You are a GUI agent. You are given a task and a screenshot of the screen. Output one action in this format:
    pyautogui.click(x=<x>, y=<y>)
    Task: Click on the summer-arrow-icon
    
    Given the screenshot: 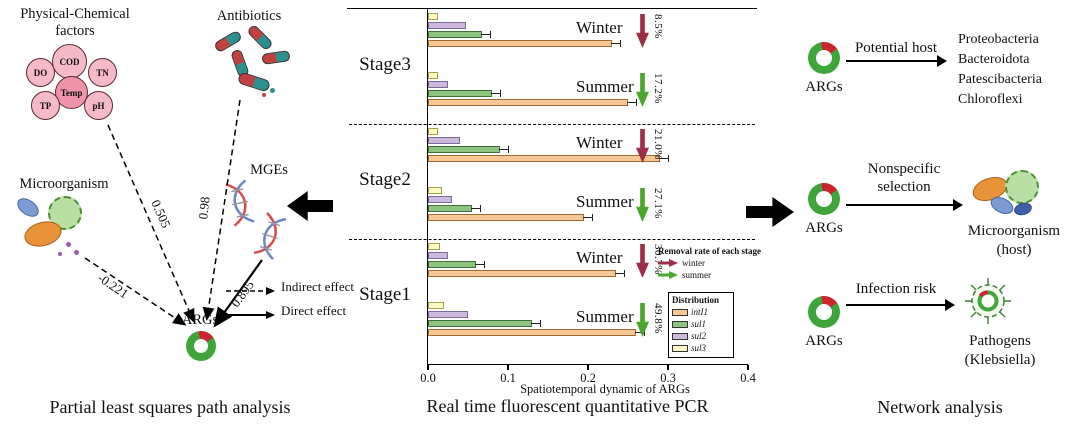 What is the action you would take?
    pyautogui.click(x=668, y=275)
    